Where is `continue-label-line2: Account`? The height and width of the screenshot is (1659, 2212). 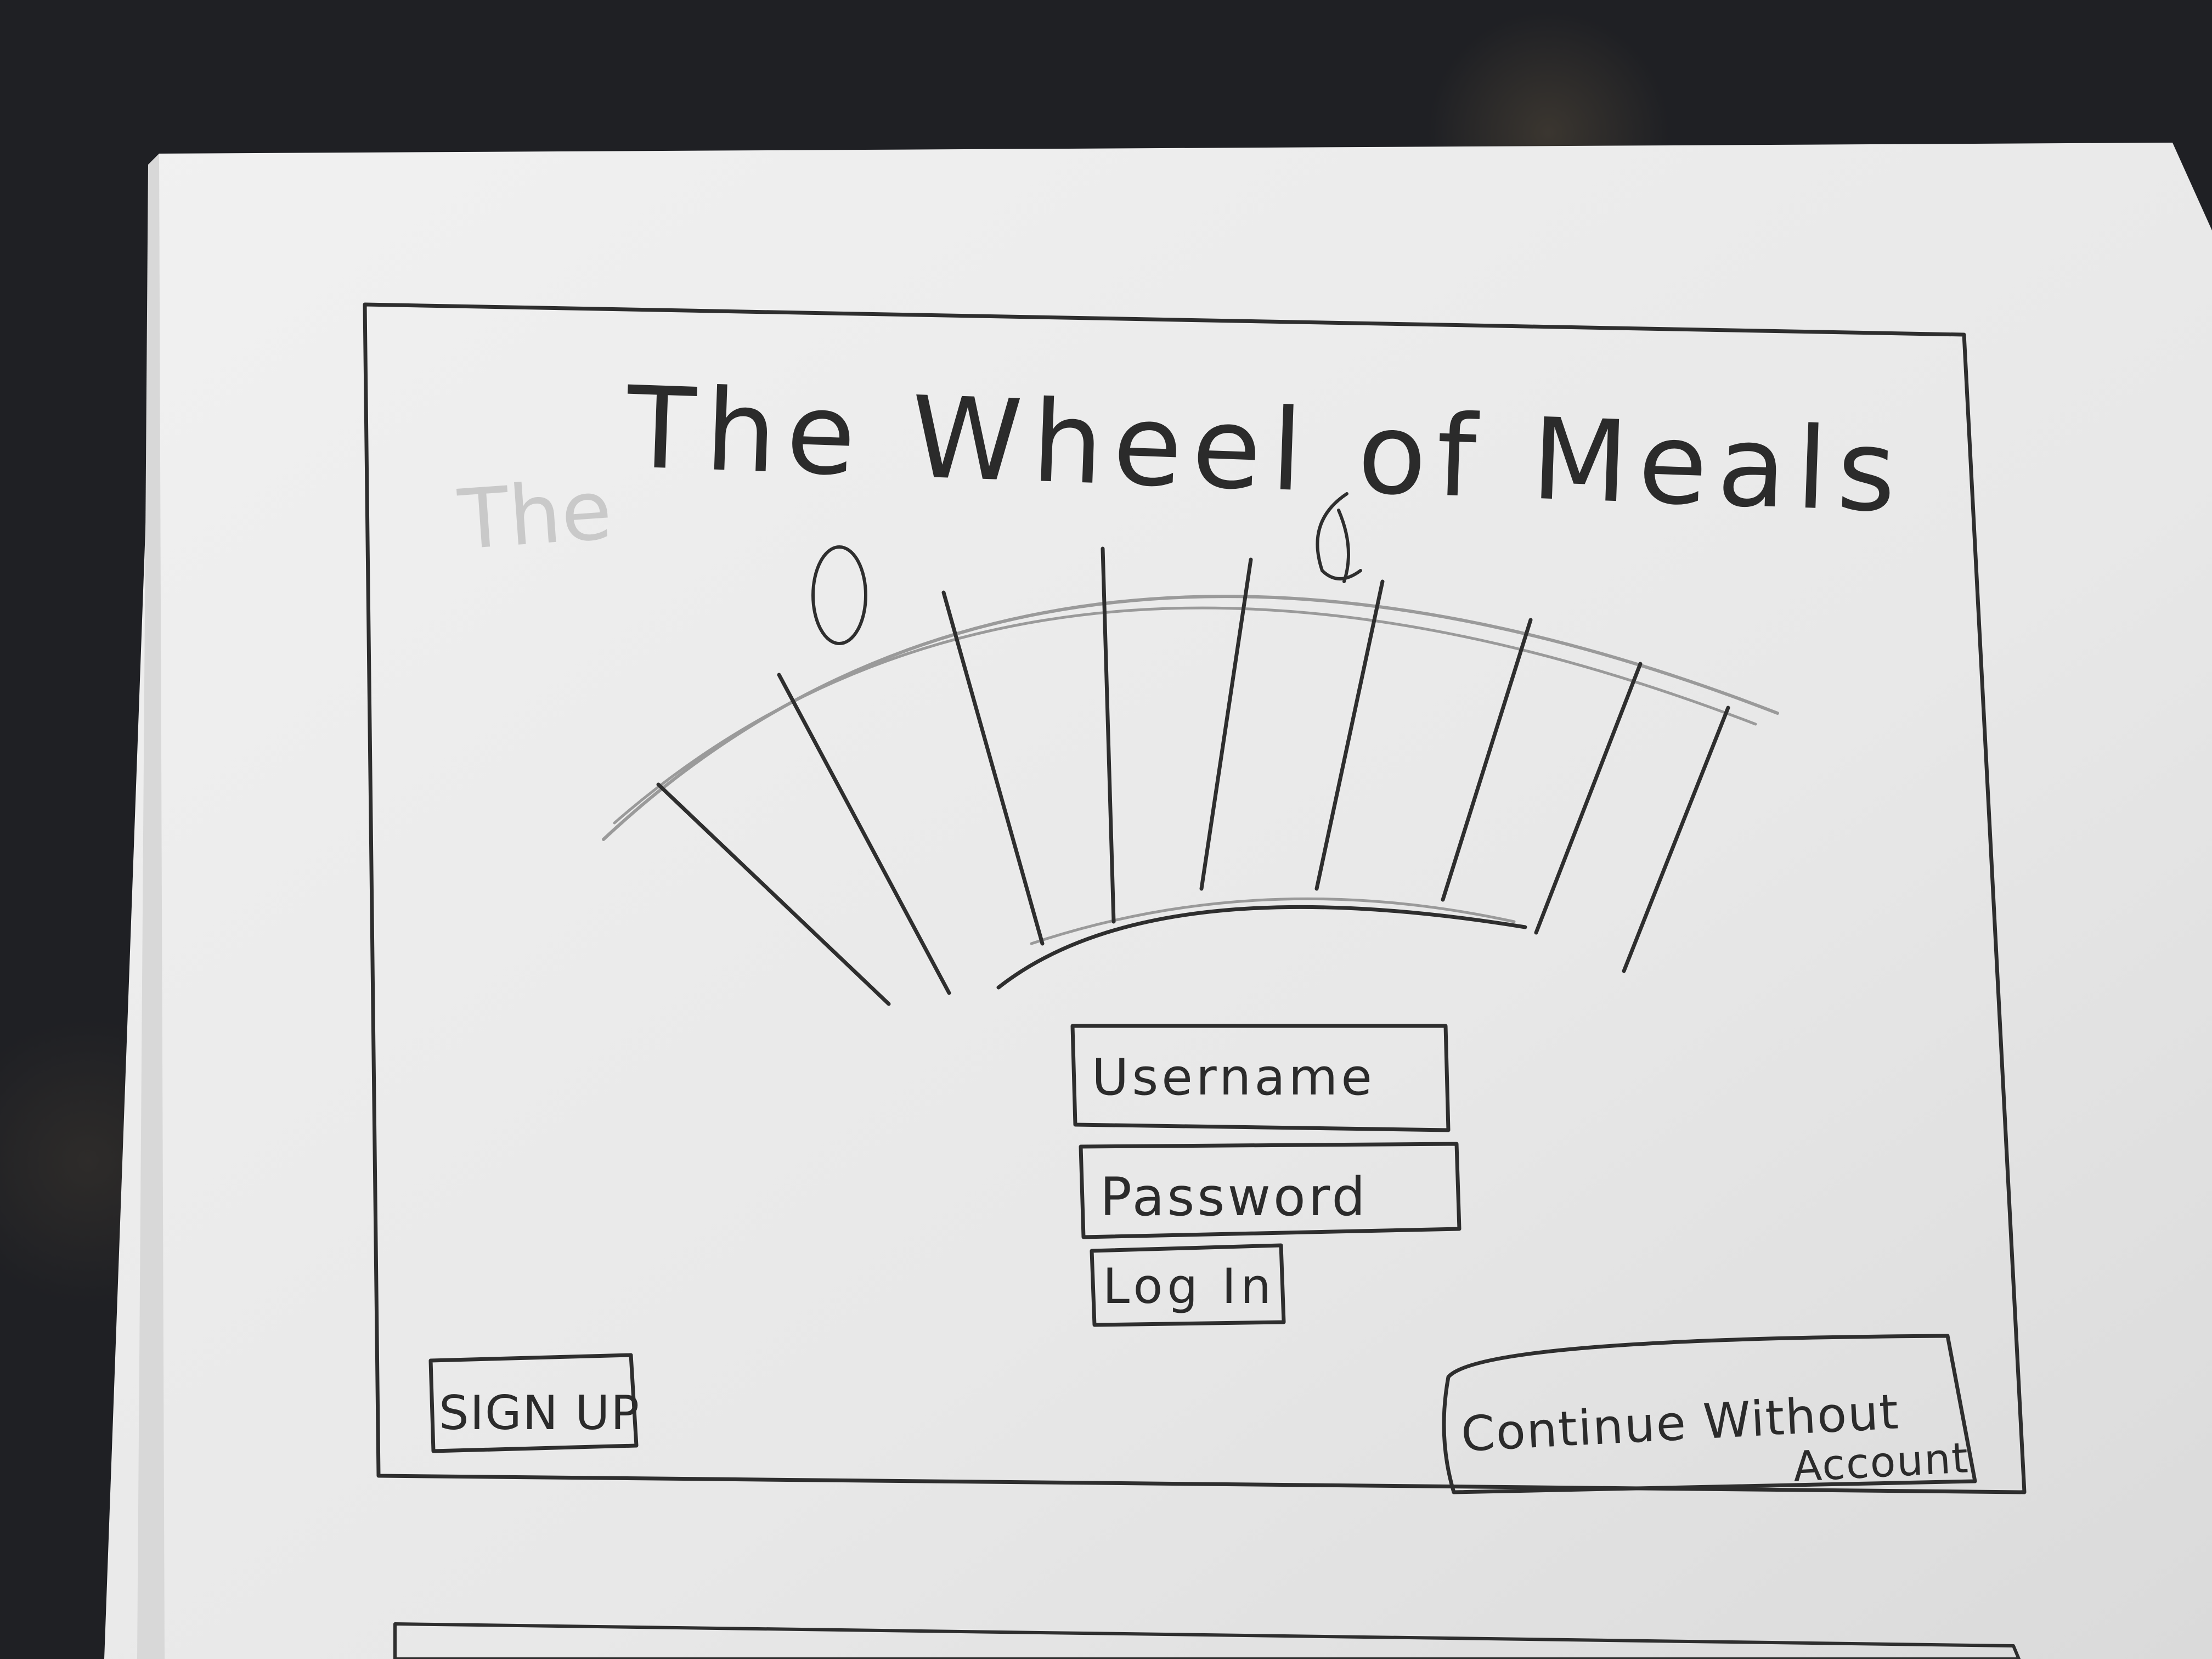 continue-label-line2: Account is located at coordinates (1881, 1462).